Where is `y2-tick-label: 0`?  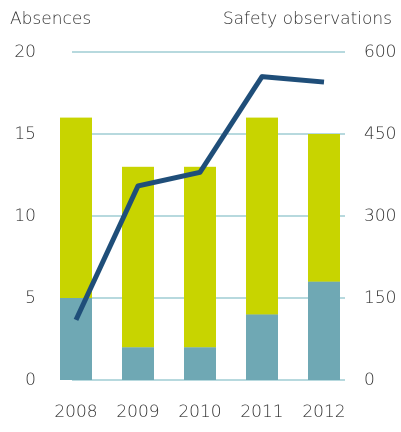
y2-tick-label: 0 is located at coordinates (369, 380).